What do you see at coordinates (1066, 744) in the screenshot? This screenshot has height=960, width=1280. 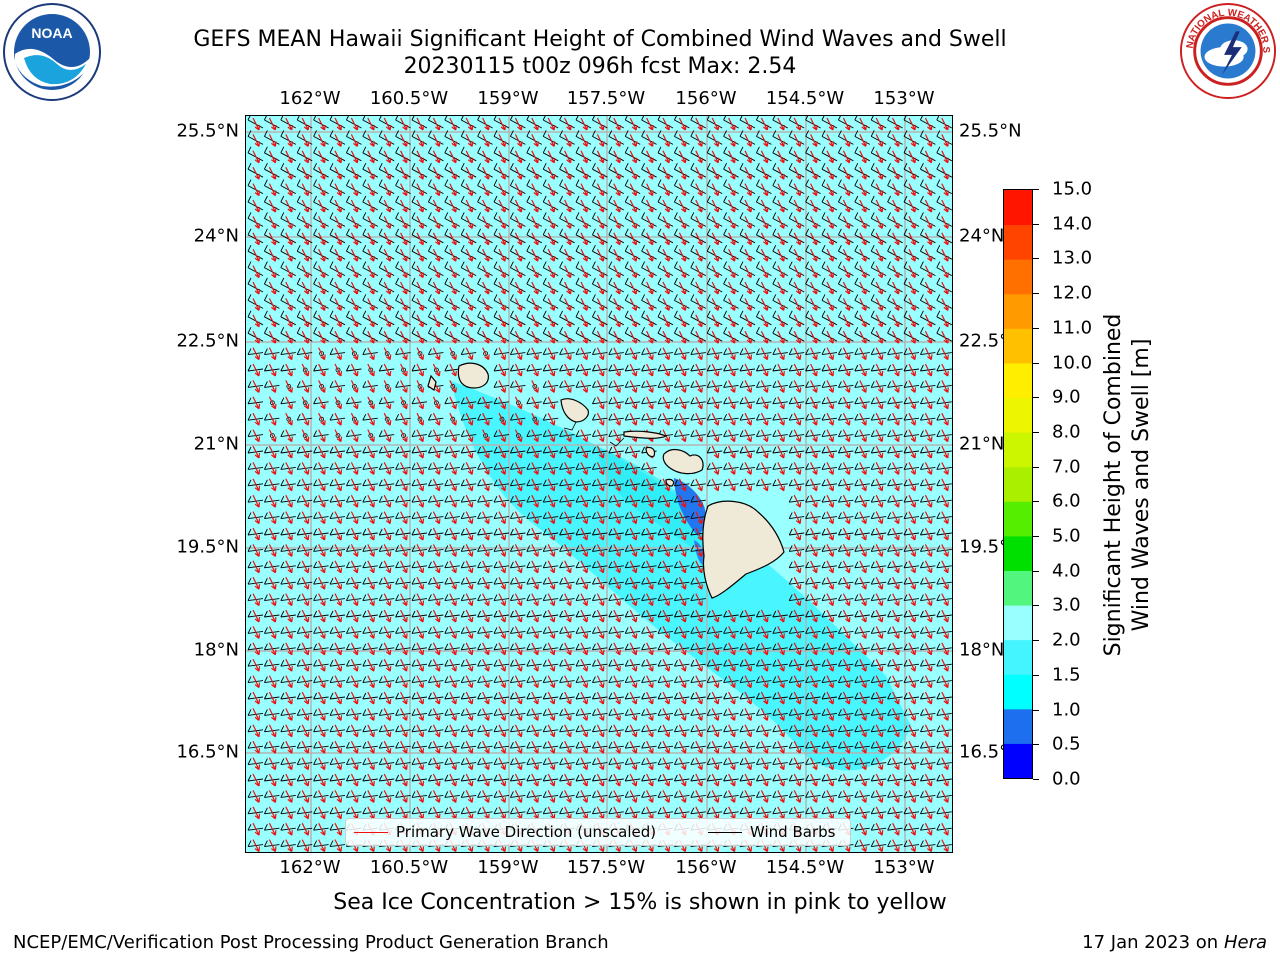 I see `colorbar-tick-label: 0.5` at bounding box center [1066, 744].